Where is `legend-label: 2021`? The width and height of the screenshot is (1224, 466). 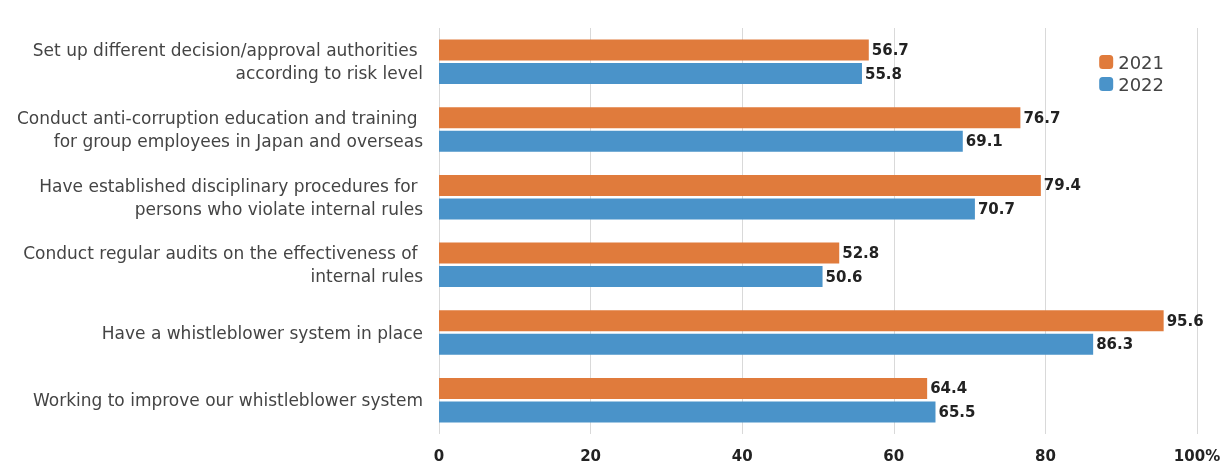
legend-label: 2021 is located at coordinates (1141, 62).